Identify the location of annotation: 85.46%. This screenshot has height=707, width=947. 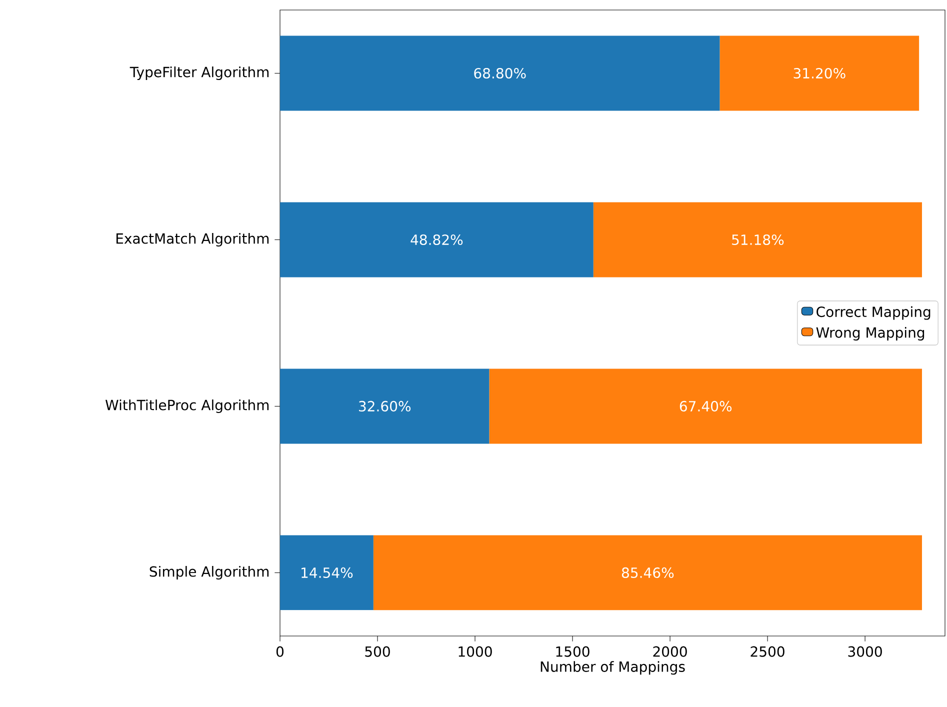
(648, 572).